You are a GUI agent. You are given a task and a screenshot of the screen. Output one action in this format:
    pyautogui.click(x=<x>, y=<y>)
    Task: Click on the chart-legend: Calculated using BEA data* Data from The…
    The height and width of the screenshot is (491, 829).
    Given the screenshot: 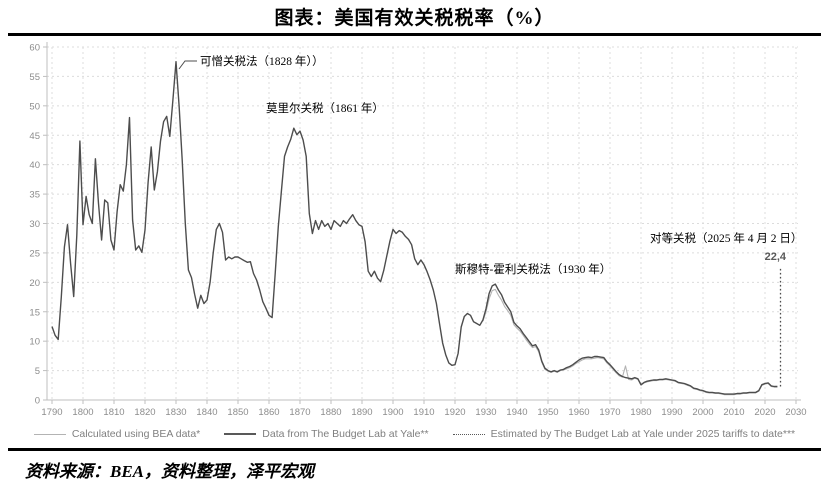 What is the action you would take?
    pyautogui.click(x=414, y=434)
    